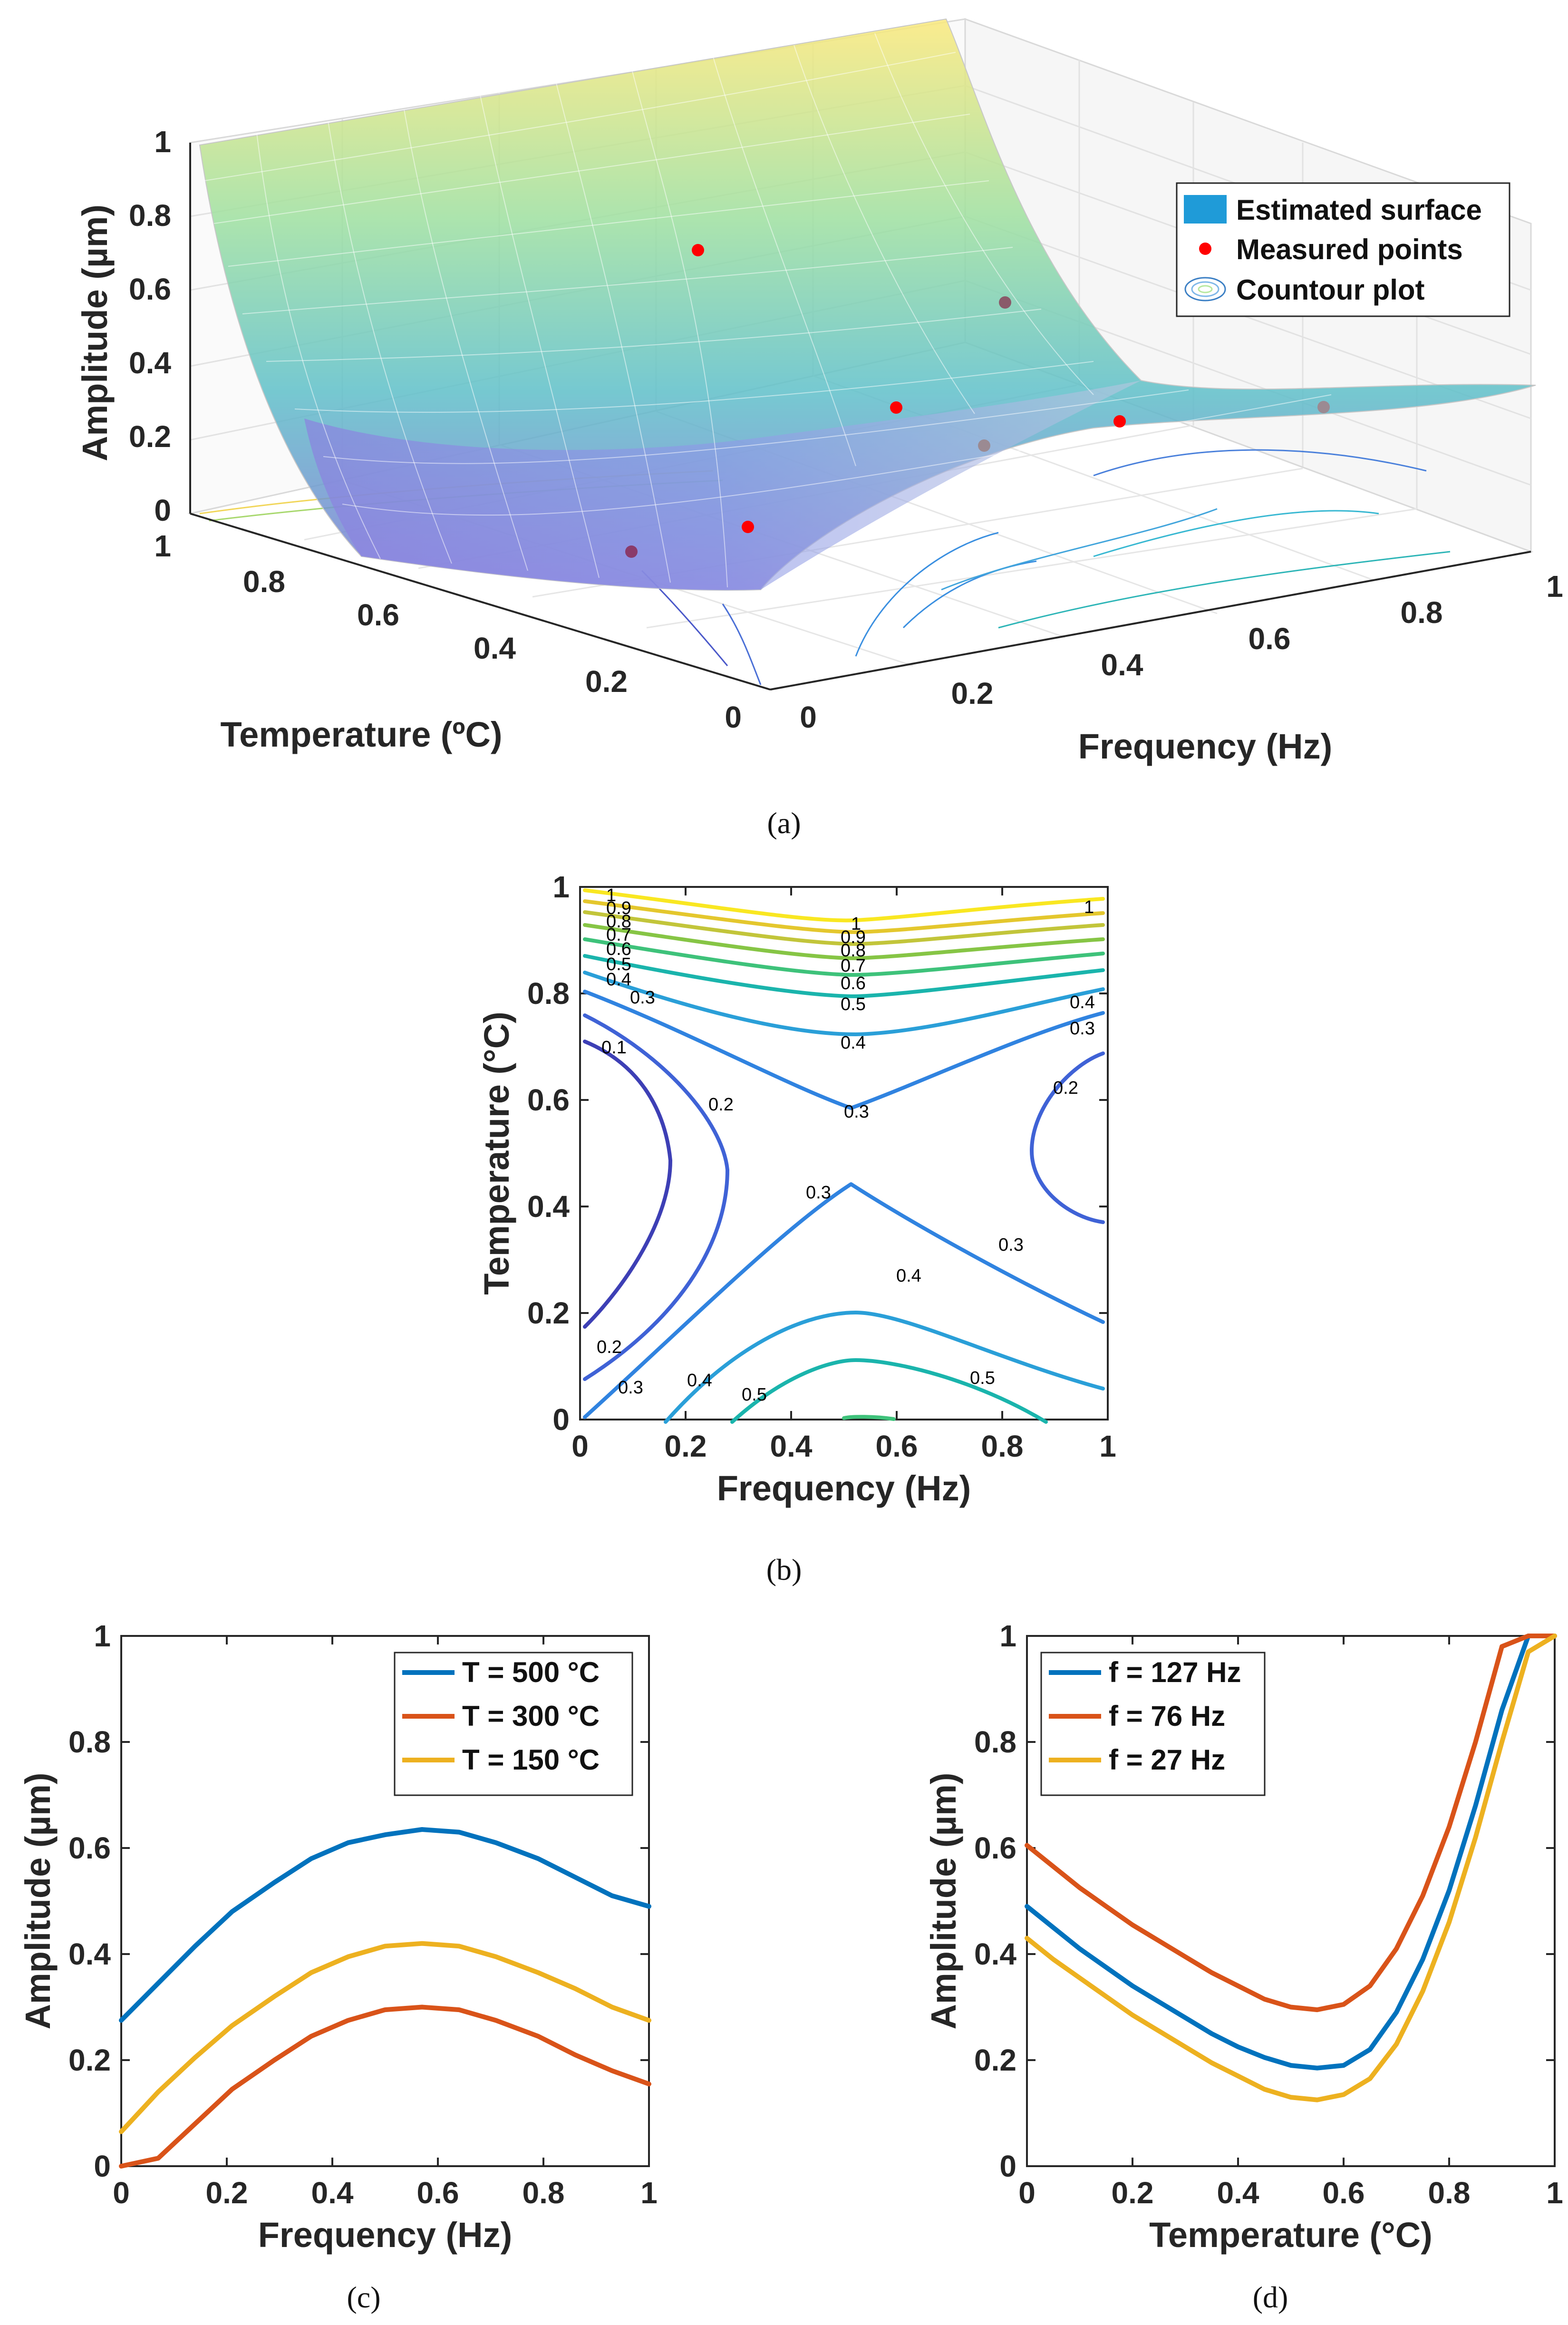 Image resolution: width=1568 pixels, height=2325 pixels. What do you see at coordinates (1067, 1137) in the screenshot?
I see `contour-level-0.2` at bounding box center [1067, 1137].